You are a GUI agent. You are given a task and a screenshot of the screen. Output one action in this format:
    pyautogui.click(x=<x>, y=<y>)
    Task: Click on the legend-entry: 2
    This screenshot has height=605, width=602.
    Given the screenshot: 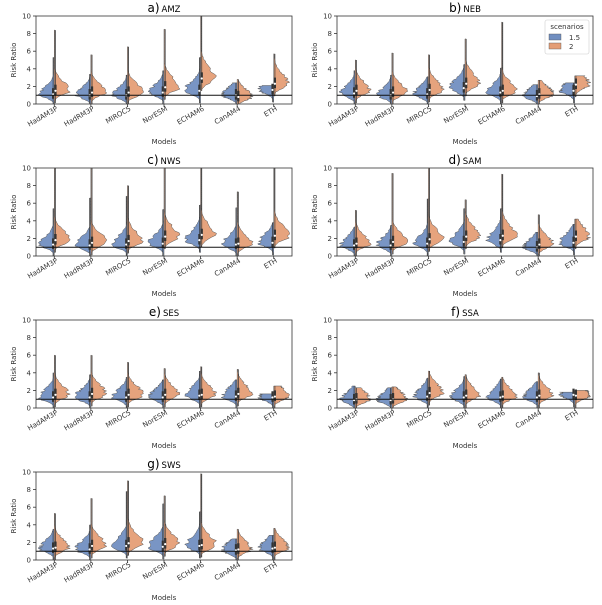 What is the action you would take?
    pyautogui.click(x=571, y=47)
    